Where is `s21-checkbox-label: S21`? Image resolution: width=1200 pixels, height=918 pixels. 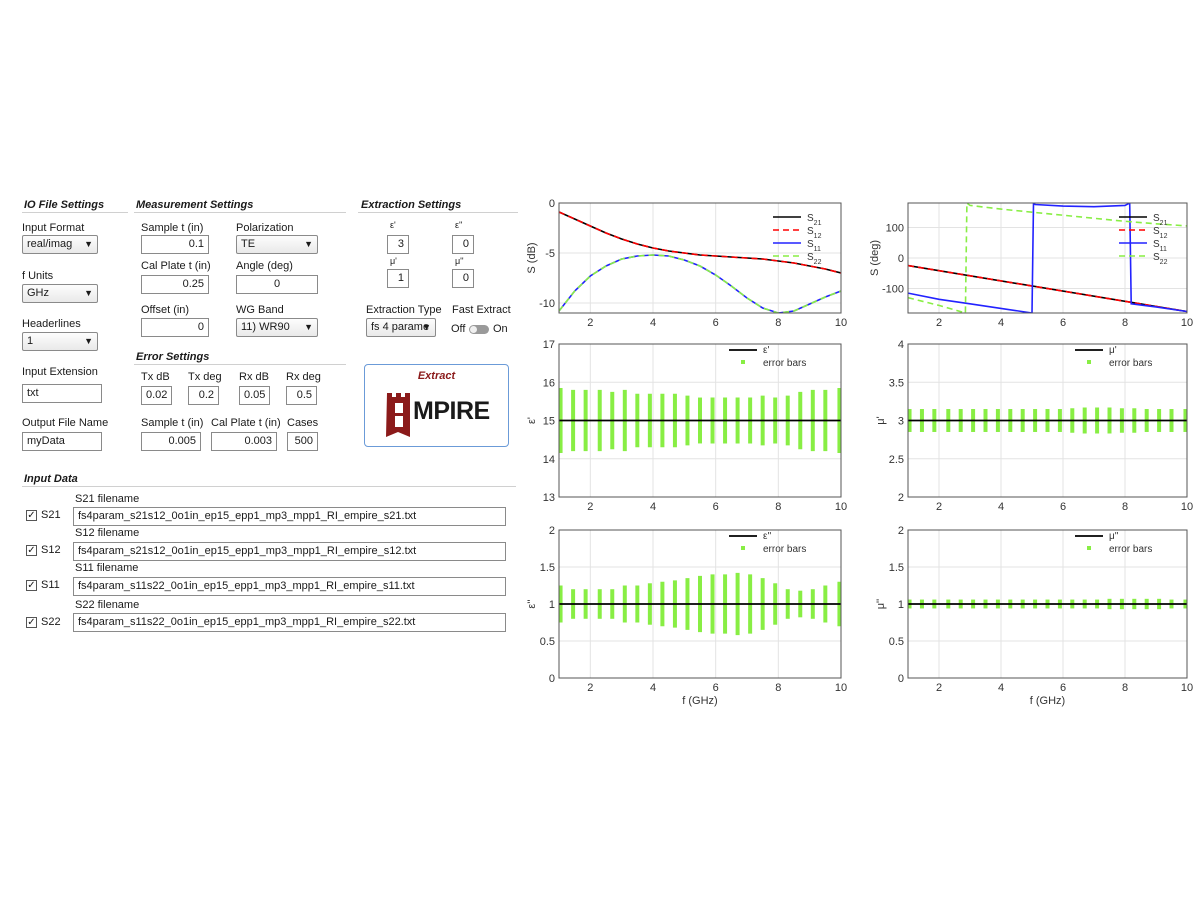 s21-checkbox-label: S21 is located at coordinates (51, 515).